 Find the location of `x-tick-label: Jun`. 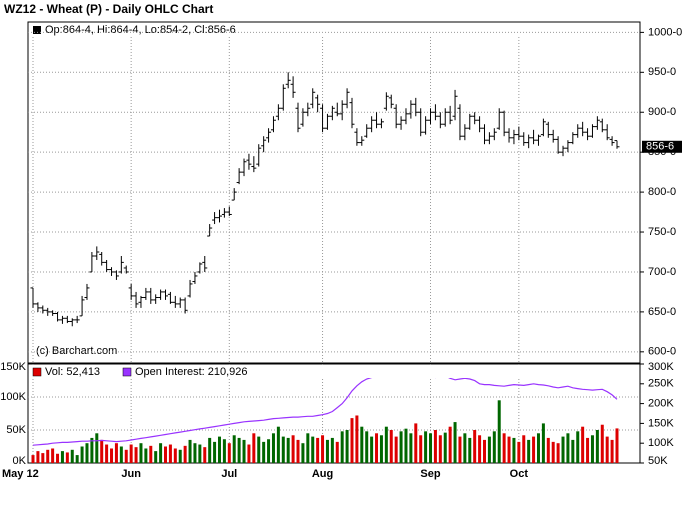

x-tick-label: Jun is located at coordinates (131, 474).